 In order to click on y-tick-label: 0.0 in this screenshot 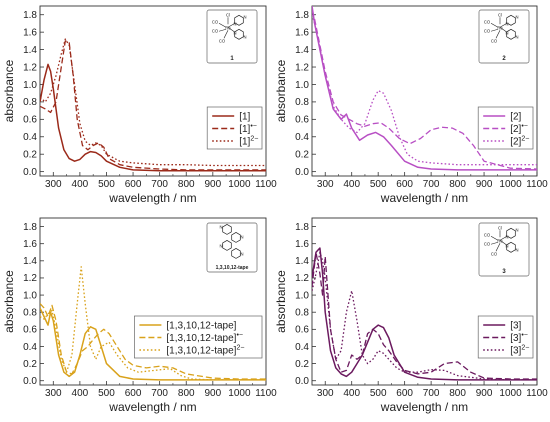, I will do `click(30, 172)`.